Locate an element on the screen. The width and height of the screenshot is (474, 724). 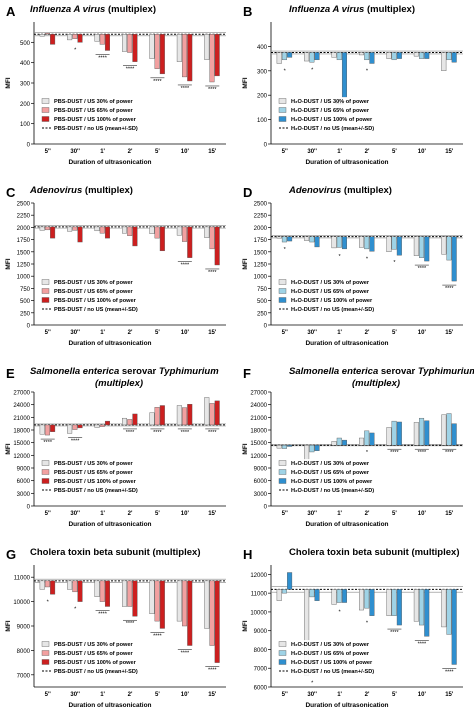
y-tick-label: 9000 is located at coordinates (24, 470).